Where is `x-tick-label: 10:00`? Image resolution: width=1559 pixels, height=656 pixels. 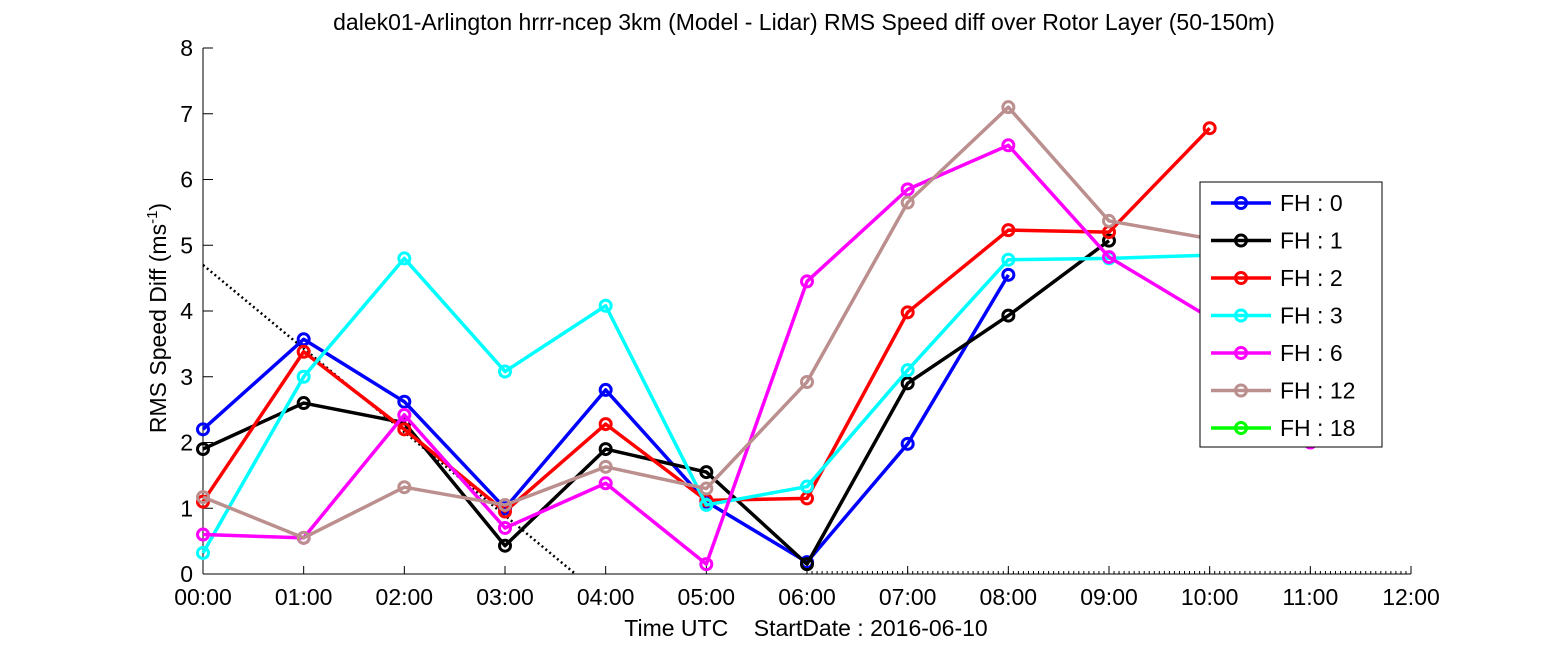 x-tick-label: 10:00 is located at coordinates (1210, 597).